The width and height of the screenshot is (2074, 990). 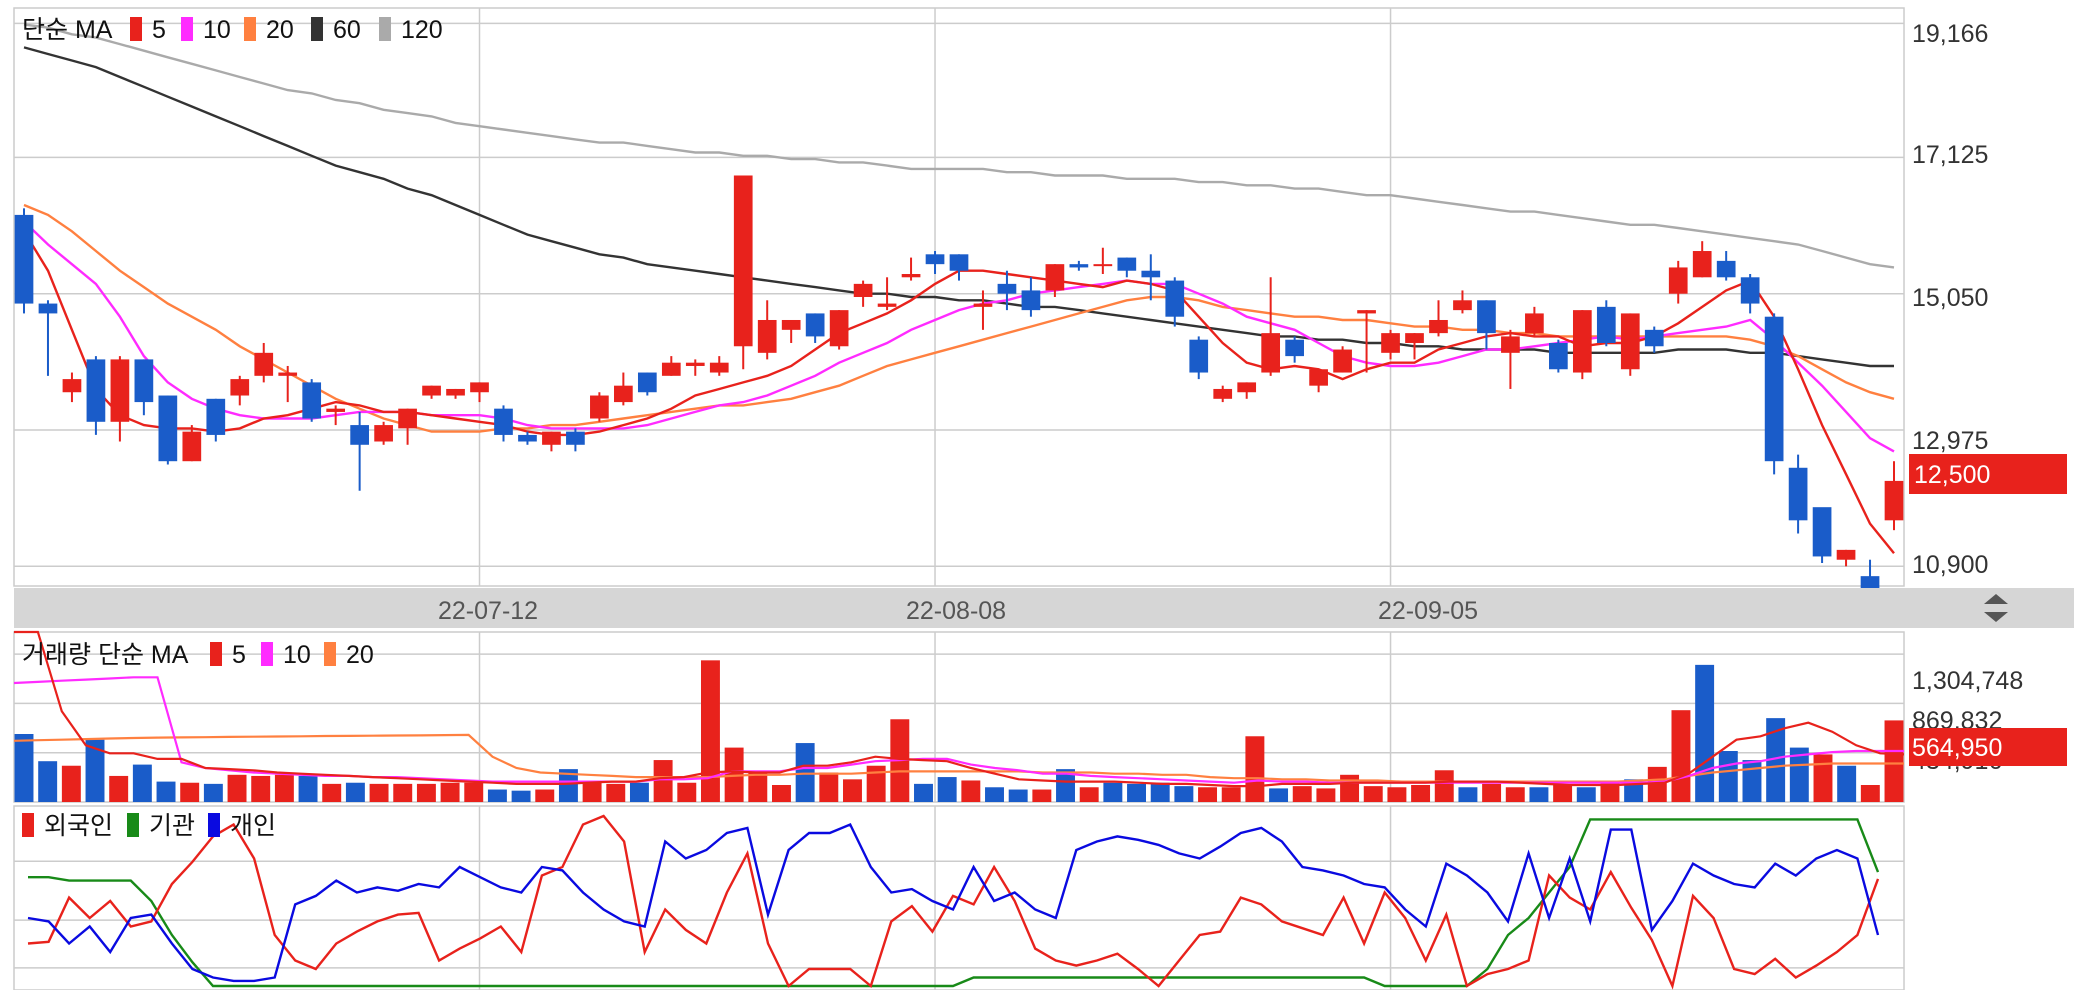 What do you see at coordinates (1044, 608) in the screenshot?
I see `date-axis-band` at bounding box center [1044, 608].